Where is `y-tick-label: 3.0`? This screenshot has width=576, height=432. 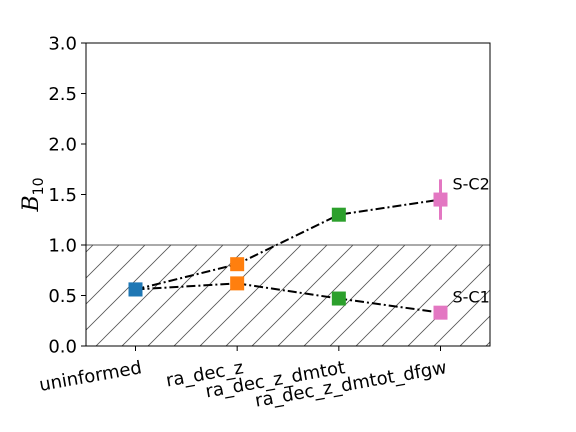
y-tick-label: 3.0 is located at coordinates (62, 44).